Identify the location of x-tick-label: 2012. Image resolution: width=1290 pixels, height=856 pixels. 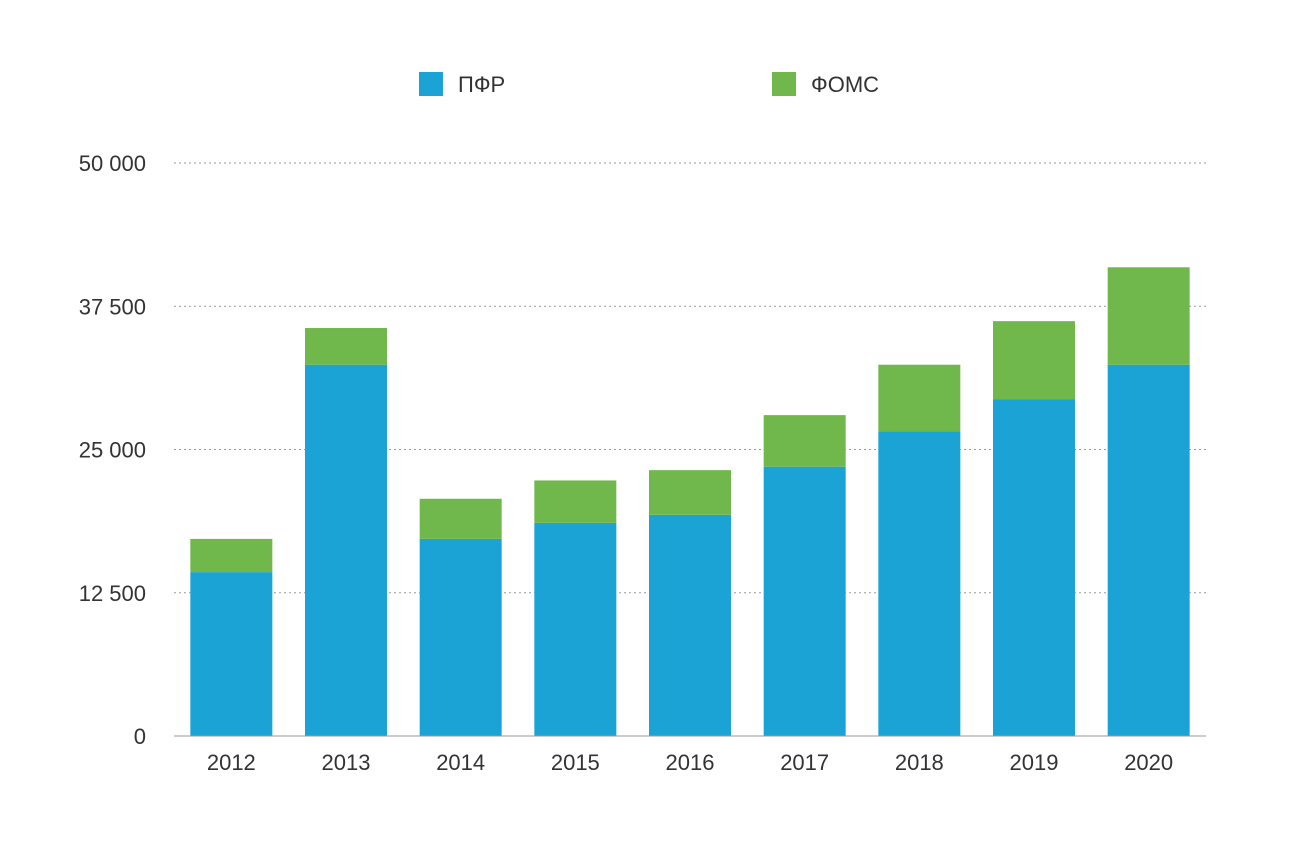
(231, 762).